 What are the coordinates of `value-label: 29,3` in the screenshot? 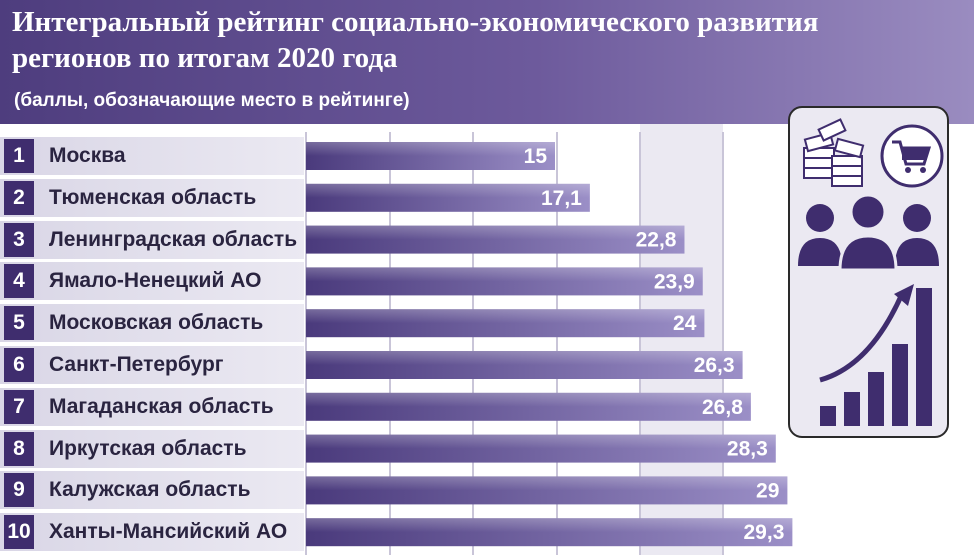 It's located at (764, 532).